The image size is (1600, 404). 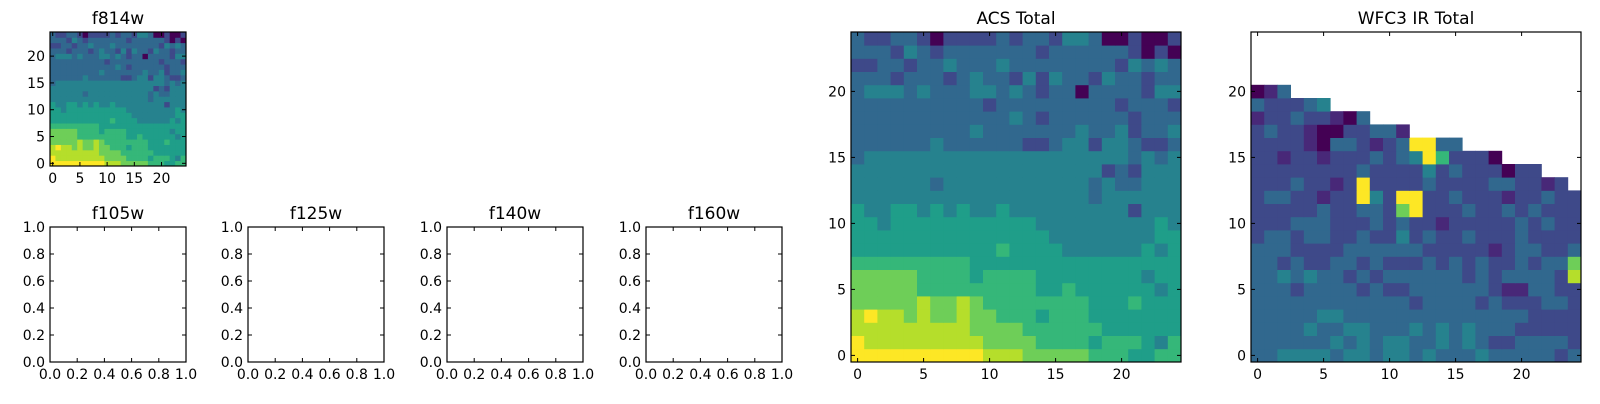 What do you see at coordinates (52, 179) in the screenshot?
I see `x-tick-label: 0` at bounding box center [52, 179].